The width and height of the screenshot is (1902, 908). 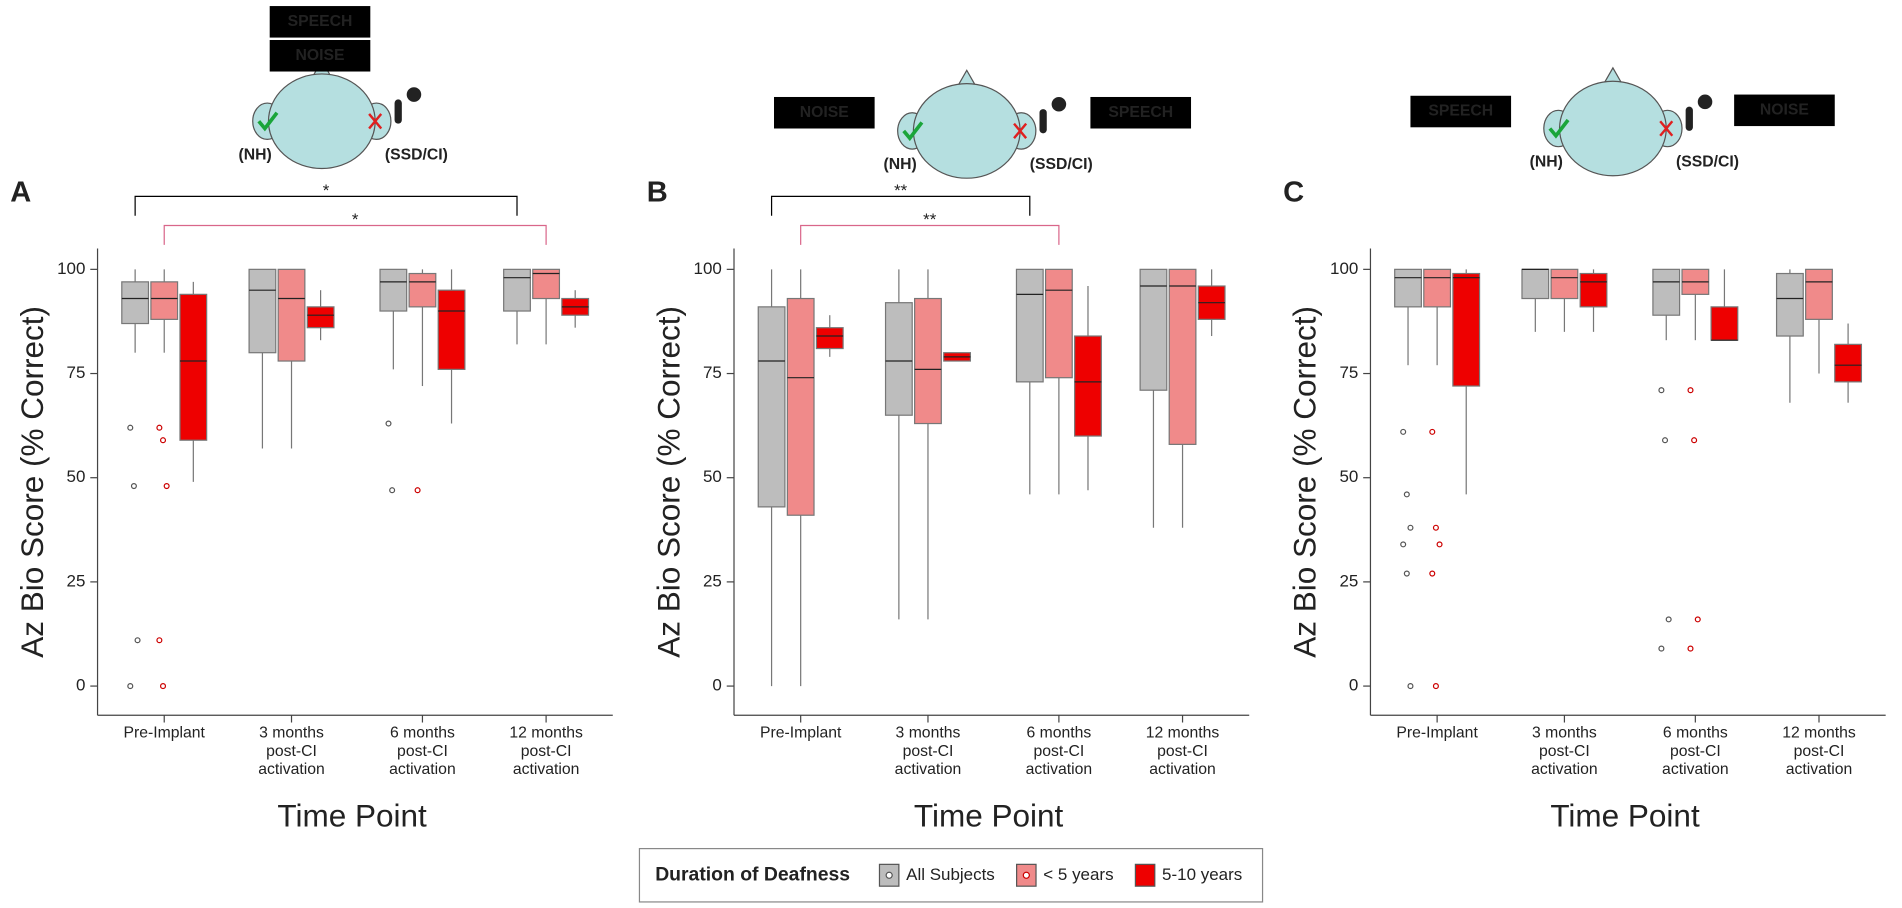 What do you see at coordinates (989, 816) in the screenshot?
I see `x-axis-title: Time Point` at bounding box center [989, 816].